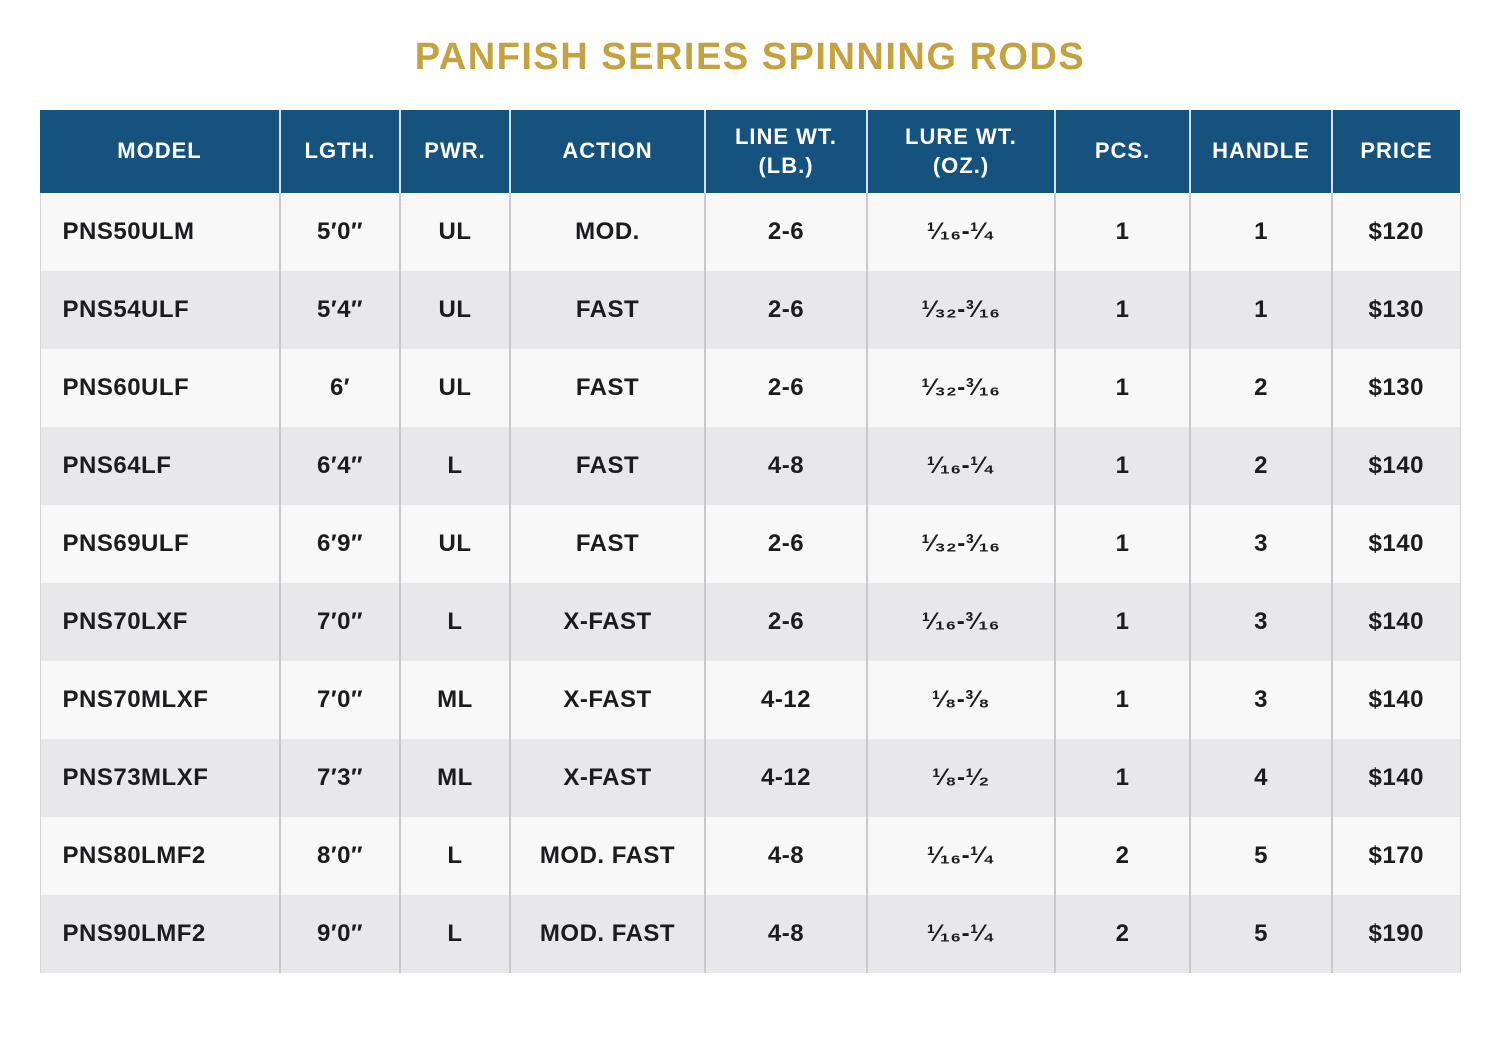 The height and width of the screenshot is (1056, 1500). I want to click on model-cell: PNS70MLXF, so click(159, 700).